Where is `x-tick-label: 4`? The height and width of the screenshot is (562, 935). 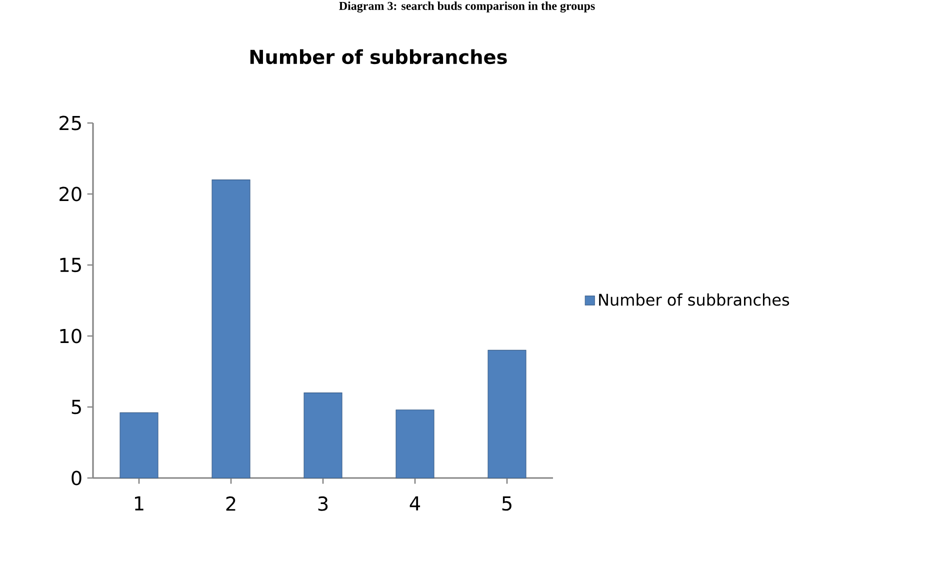
x-tick-label: 4 is located at coordinates (415, 503).